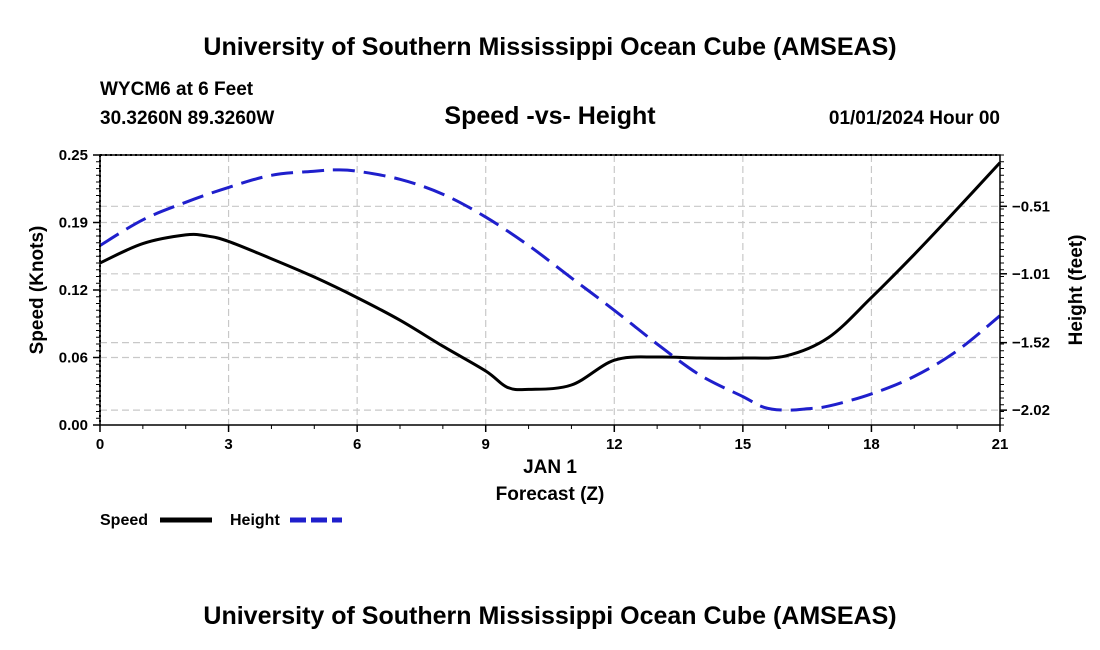 The width and height of the screenshot is (1100, 650). Describe the element at coordinates (177, 89) in the screenshot. I see `station-label: WYCM6 at 6 Feet` at that location.